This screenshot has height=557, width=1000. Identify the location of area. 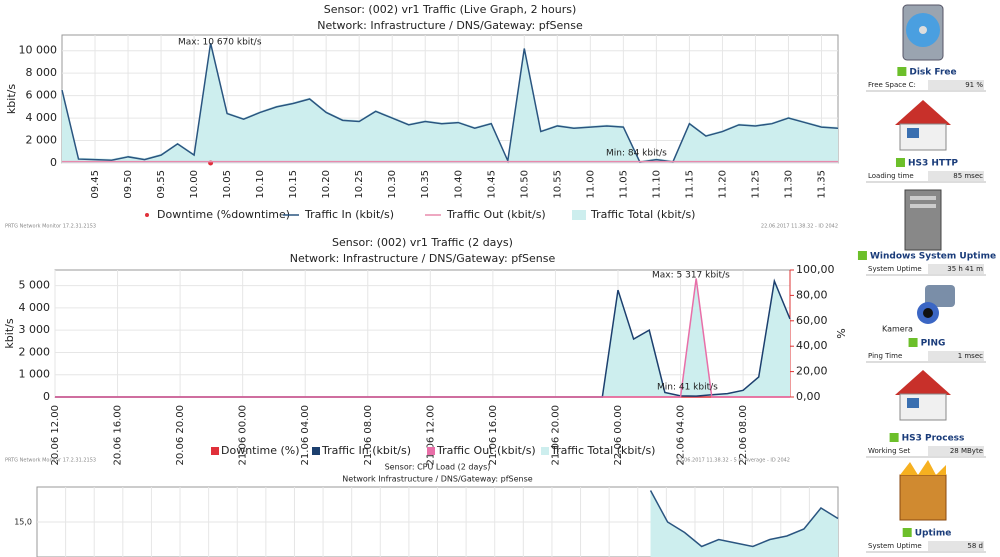
(744, 523).